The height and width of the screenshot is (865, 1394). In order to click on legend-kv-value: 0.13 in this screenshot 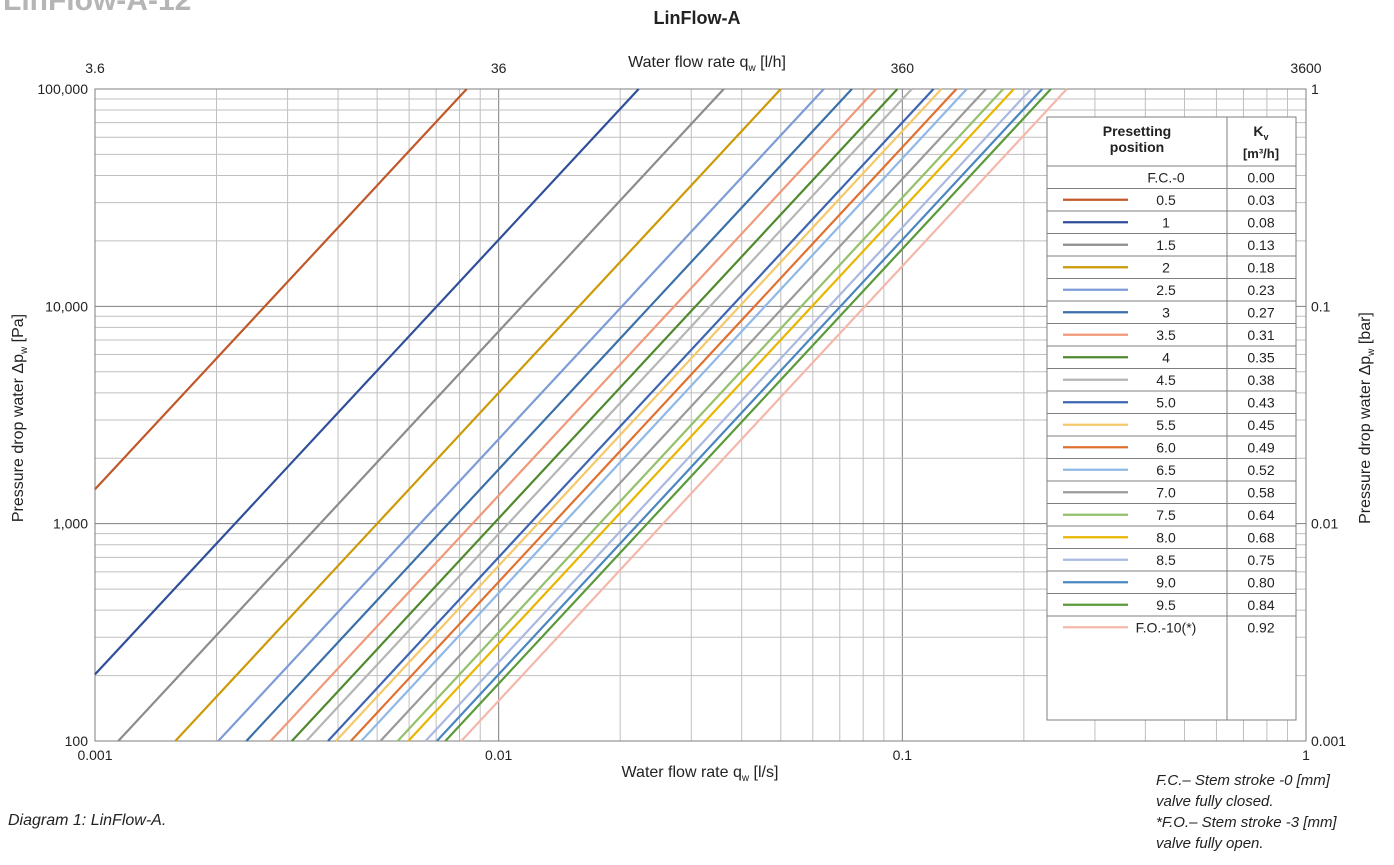, I will do `click(1260, 245)`.